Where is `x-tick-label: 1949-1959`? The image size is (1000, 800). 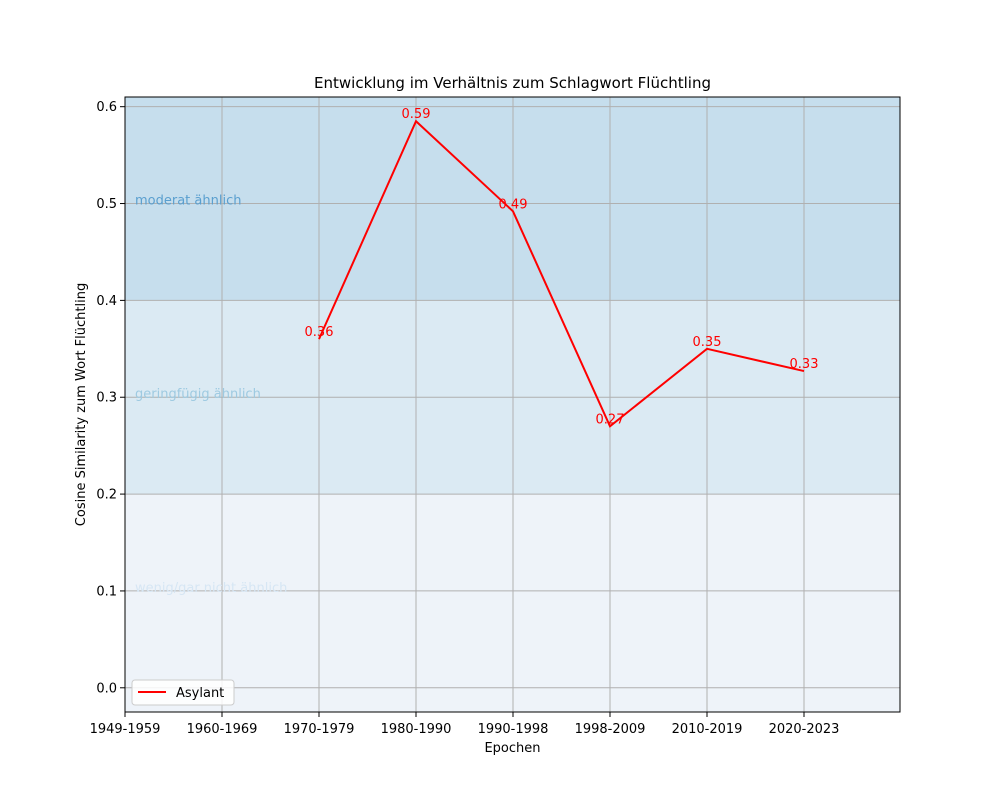
x-tick-label: 1949-1959 is located at coordinates (125, 729).